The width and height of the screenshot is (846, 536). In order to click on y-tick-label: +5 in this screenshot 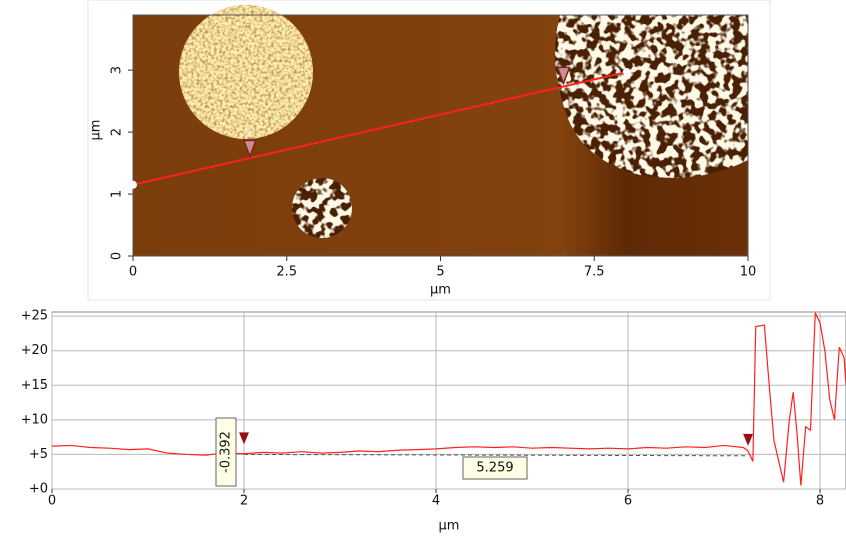, I will do `click(38, 454)`.